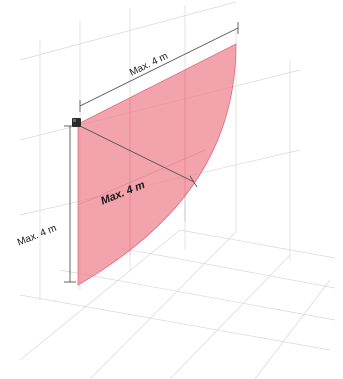 The width and height of the screenshot is (343, 379). What do you see at coordinates (159, 67) in the screenshot?
I see `top-dimension` at bounding box center [159, 67].